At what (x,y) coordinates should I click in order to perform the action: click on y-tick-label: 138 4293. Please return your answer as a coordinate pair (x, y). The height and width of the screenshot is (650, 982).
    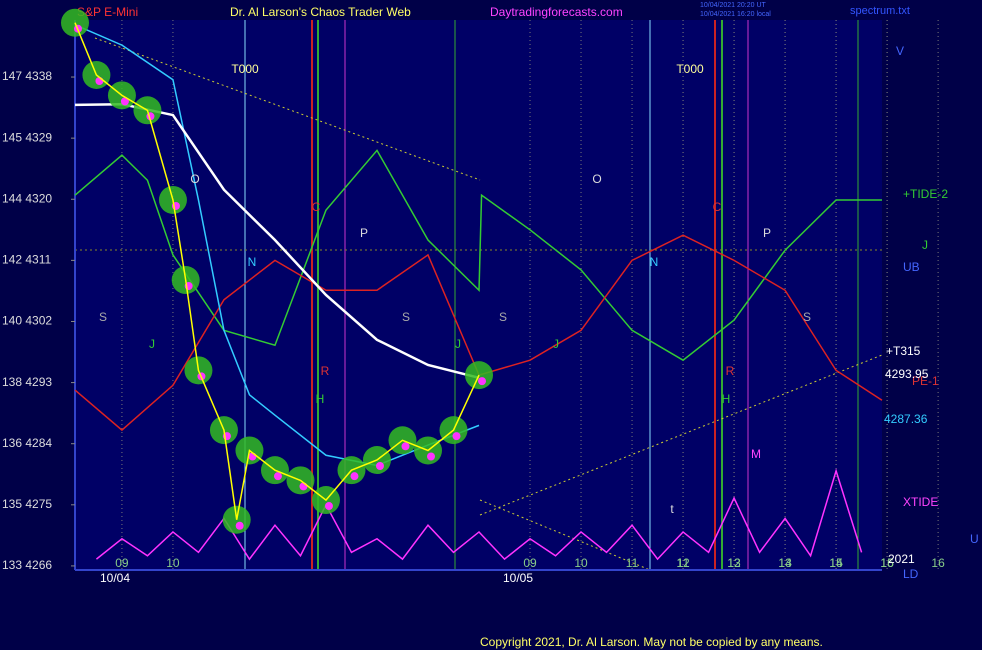
    Looking at the image, I should click on (27, 382).